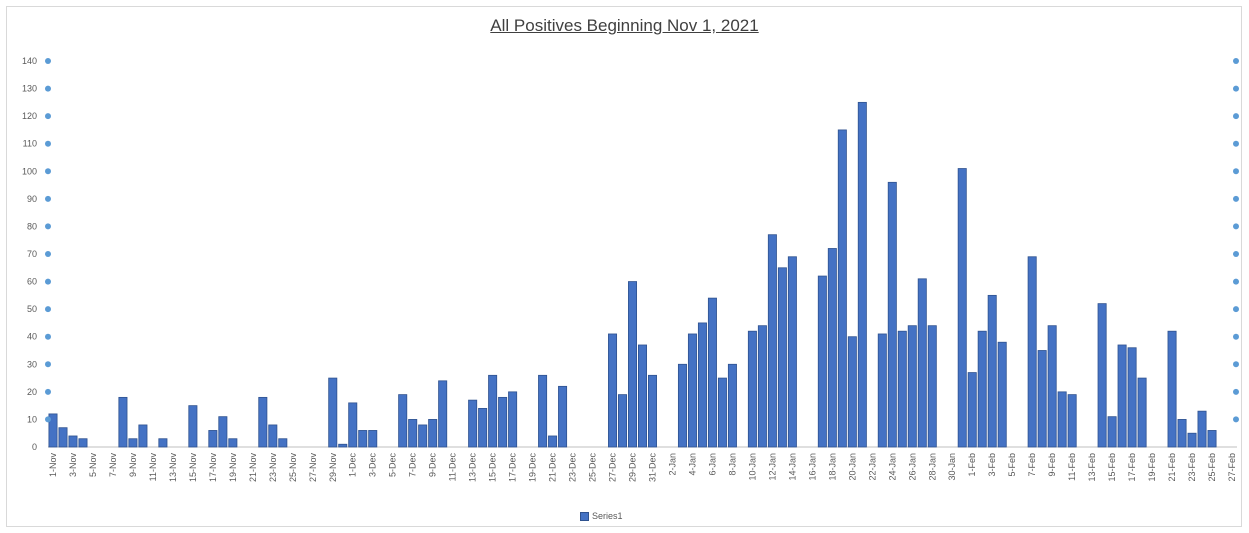 The image size is (1249, 533). Describe the element at coordinates (762, 386) in the screenshot. I see `bar-11-Jan` at that location.